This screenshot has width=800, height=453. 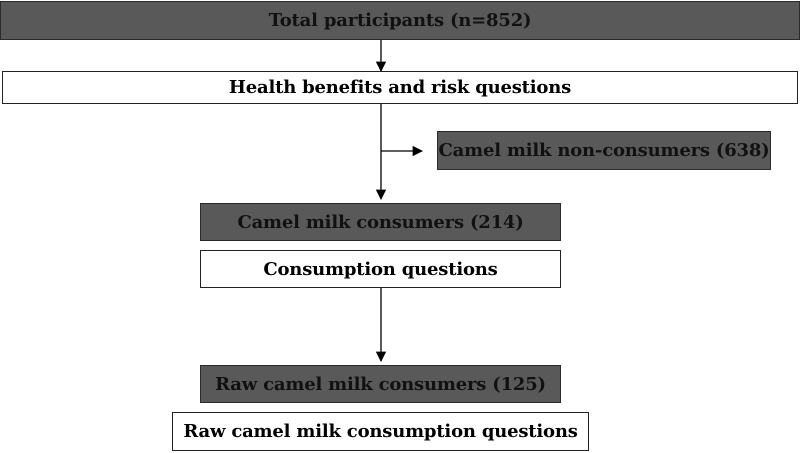 I want to click on health-questions-label: Health benefits and risk questions, so click(x=400, y=87).